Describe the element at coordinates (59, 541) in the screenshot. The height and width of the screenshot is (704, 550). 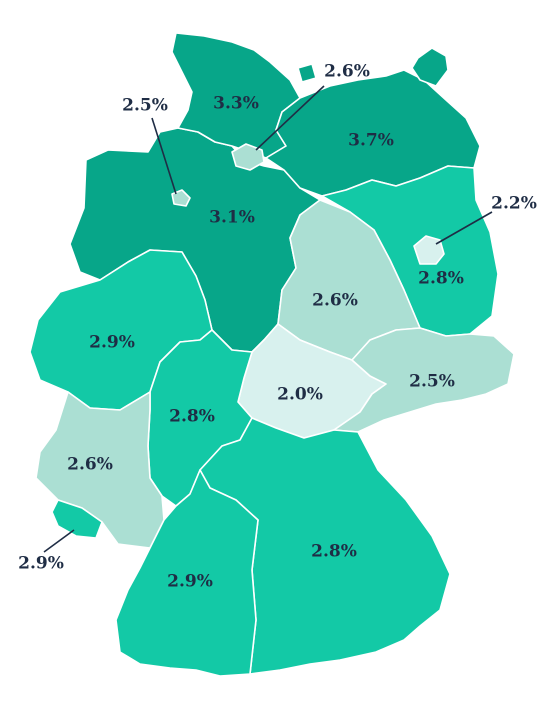
I see `leader-line-saarland` at that location.